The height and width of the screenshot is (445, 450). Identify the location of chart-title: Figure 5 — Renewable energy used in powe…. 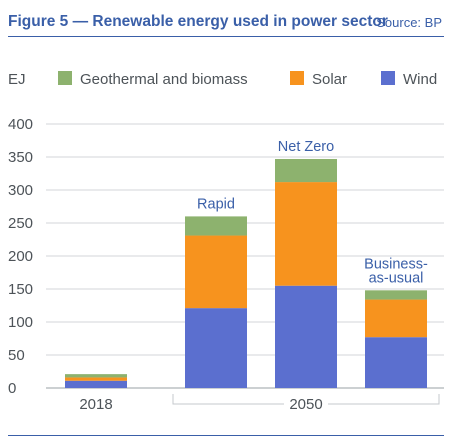
(198, 21).